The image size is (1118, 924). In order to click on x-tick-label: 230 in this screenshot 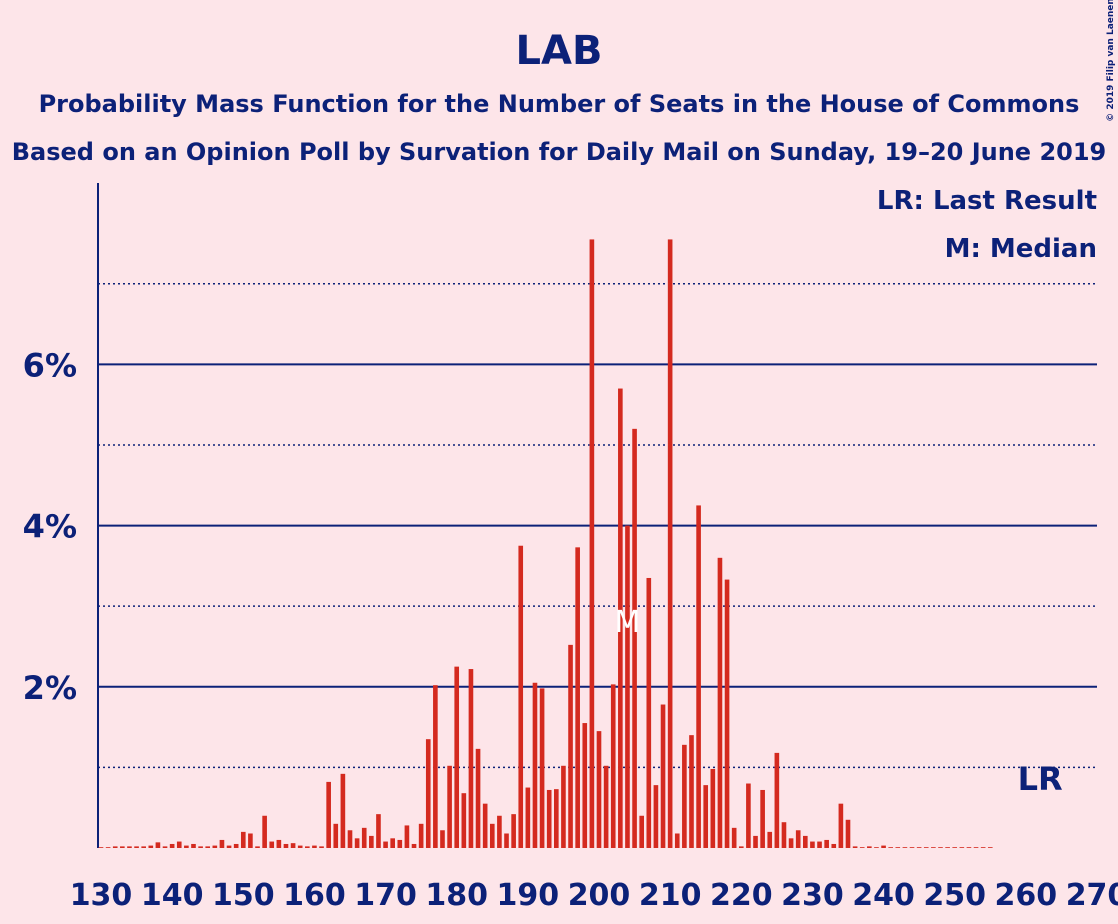, I will do `click(812, 895)`.